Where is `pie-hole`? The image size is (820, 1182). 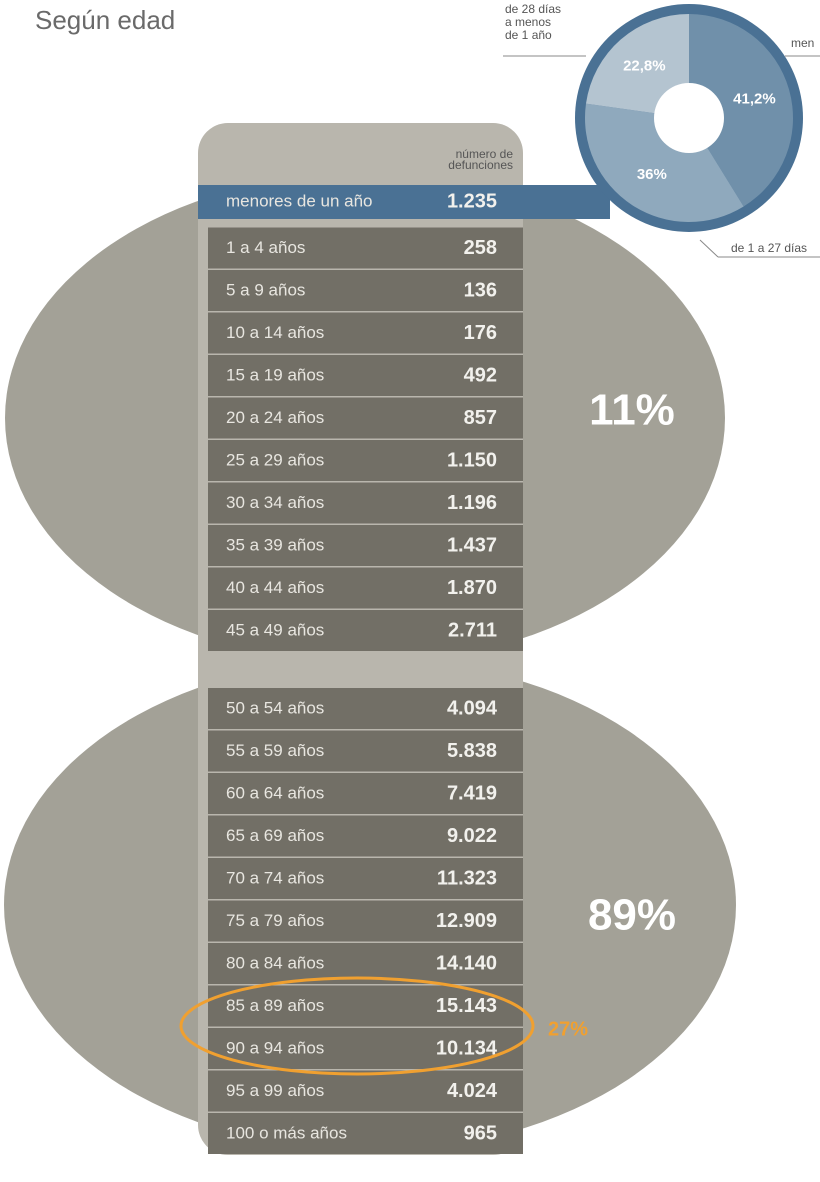
pie-hole is located at coordinates (689, 118).